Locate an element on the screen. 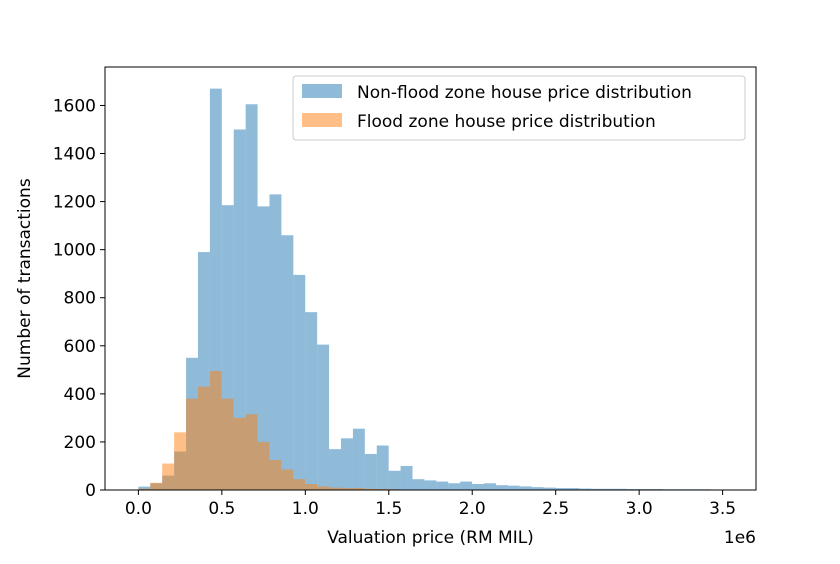  y-tick-label: 1000 is located at coordinates (74, 251).